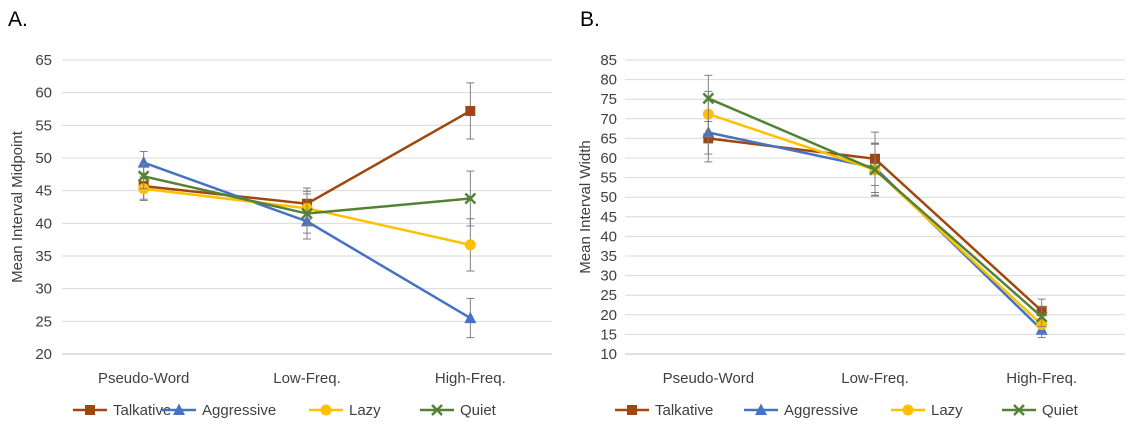 This screenshot has width=1139, height=424. What do you see at coordinates (608, 60) in the screenshot?
I see `y-tick-label: 85` at bounding box center [608, 60].